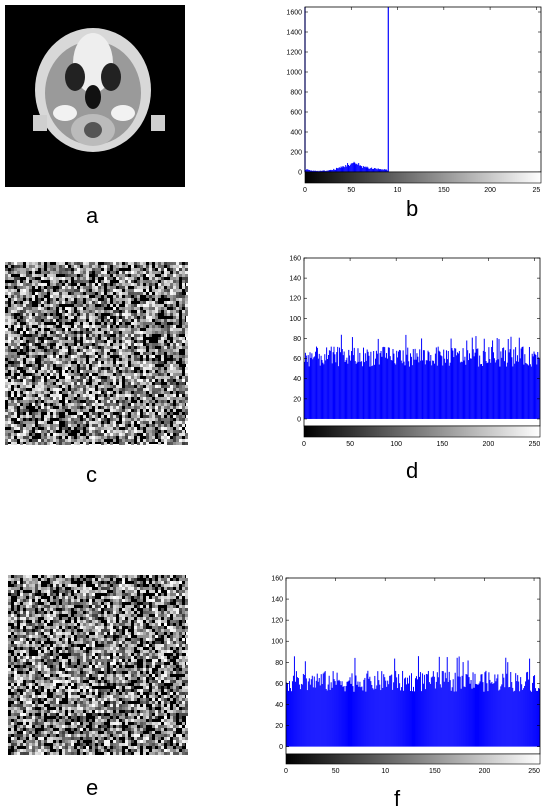 The image size is (544, 812). I want to click on y-tick-label: 1200, so click(294, 53).